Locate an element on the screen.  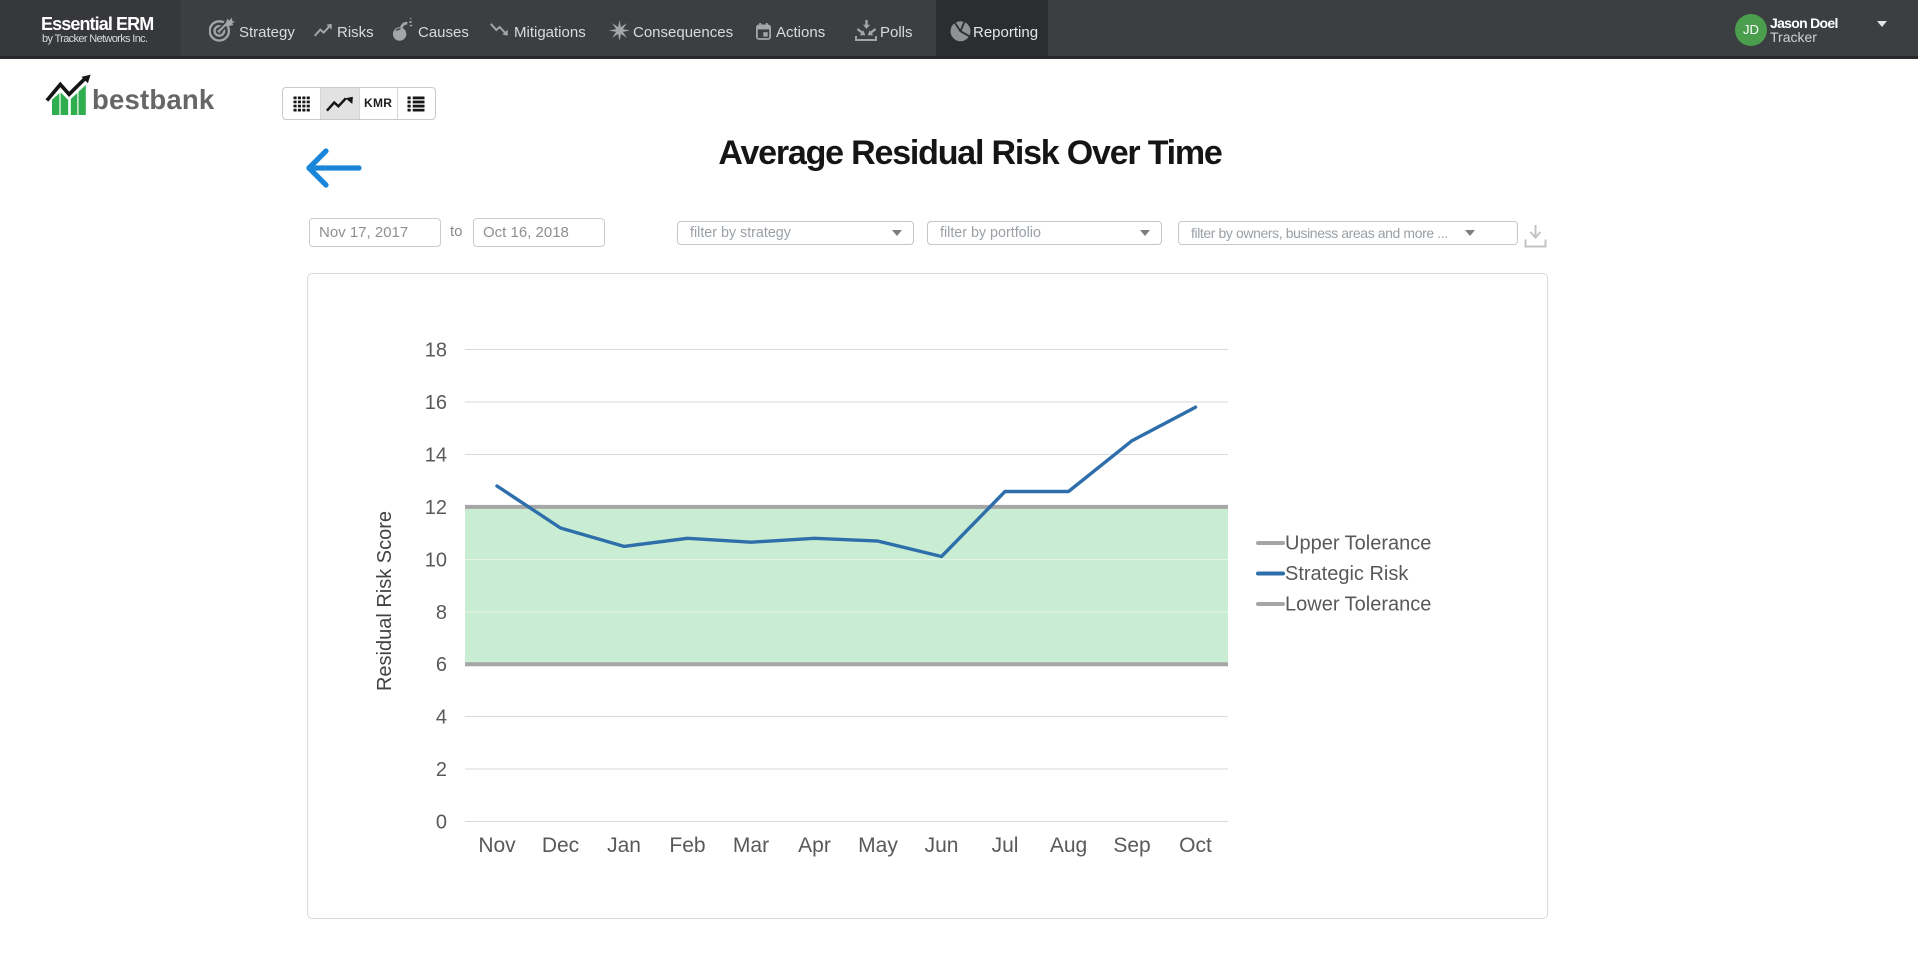
svg-text: Oct is located at coordinates (1195, 845).